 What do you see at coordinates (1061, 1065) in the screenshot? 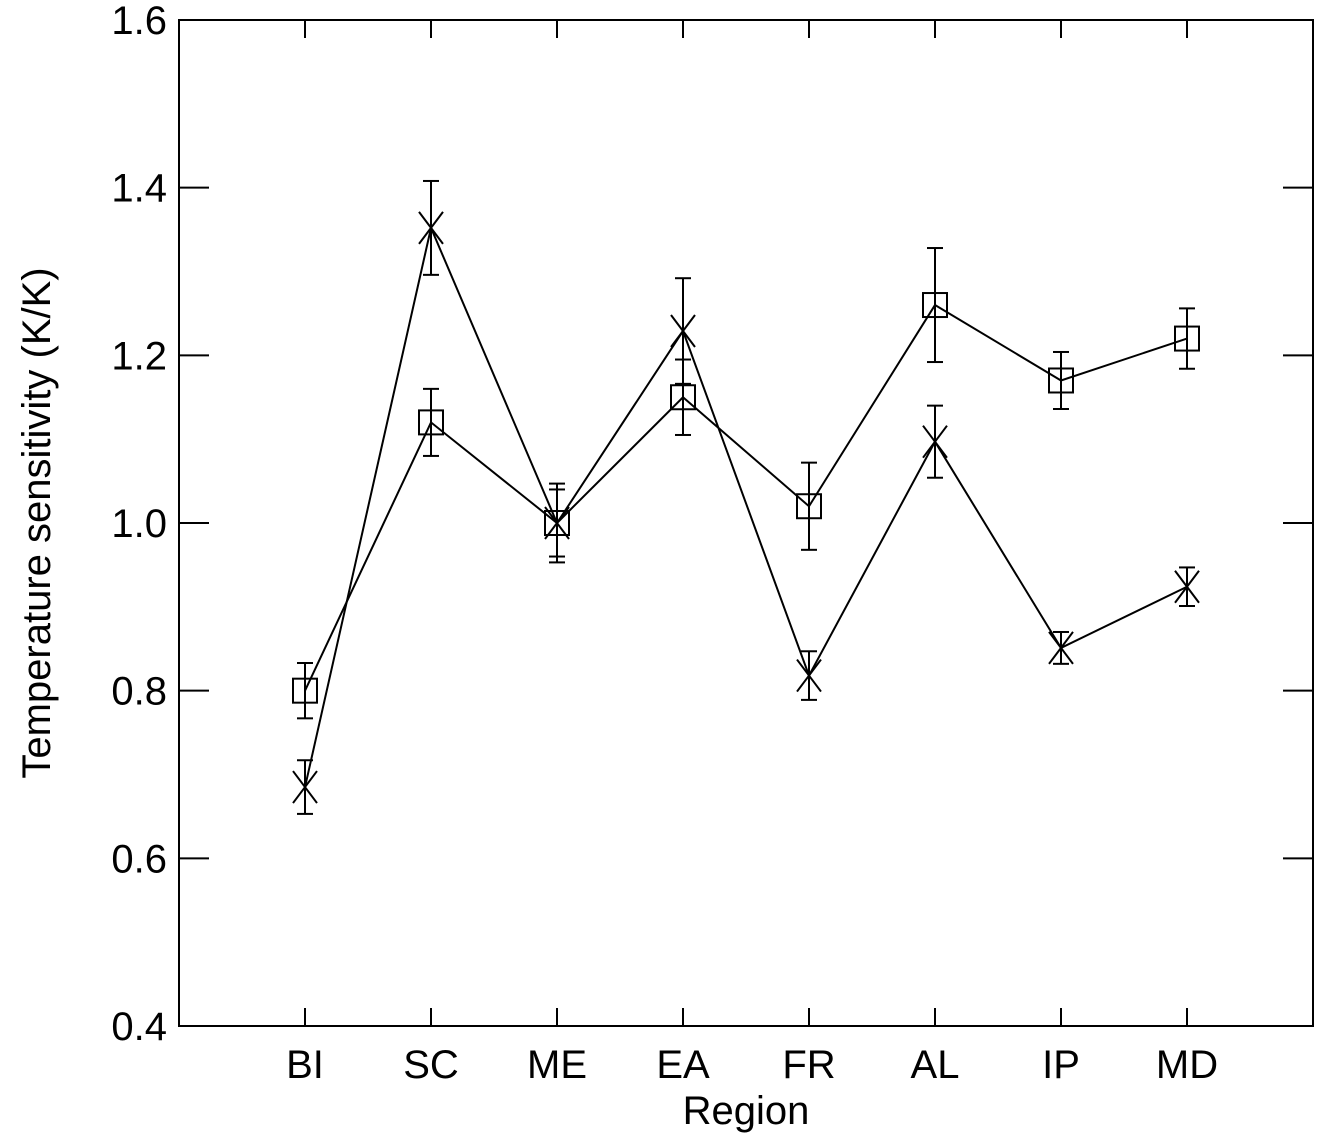
I see `x-tick-label: IP` at bounding box center [1061, 1065].